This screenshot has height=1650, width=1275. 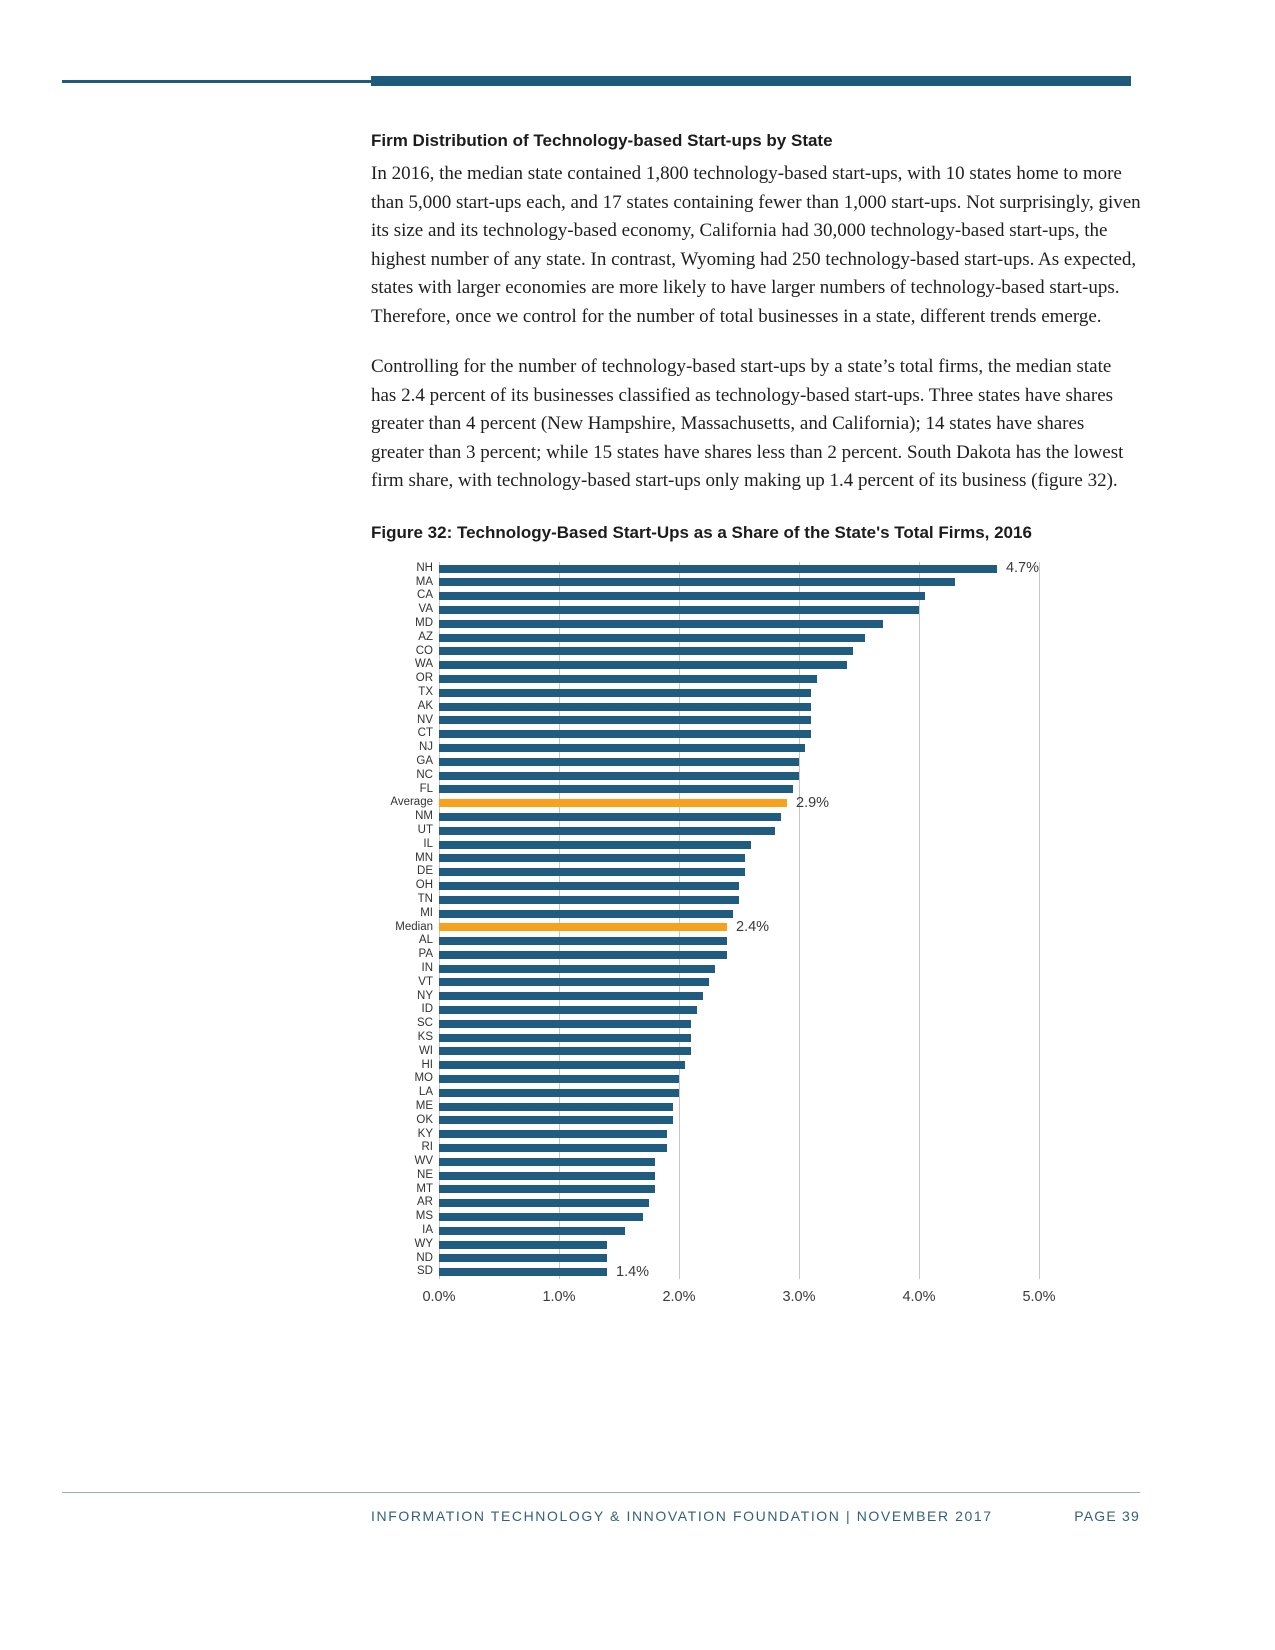 I want to click on chart-row: VA, so click(x=756, y=610).